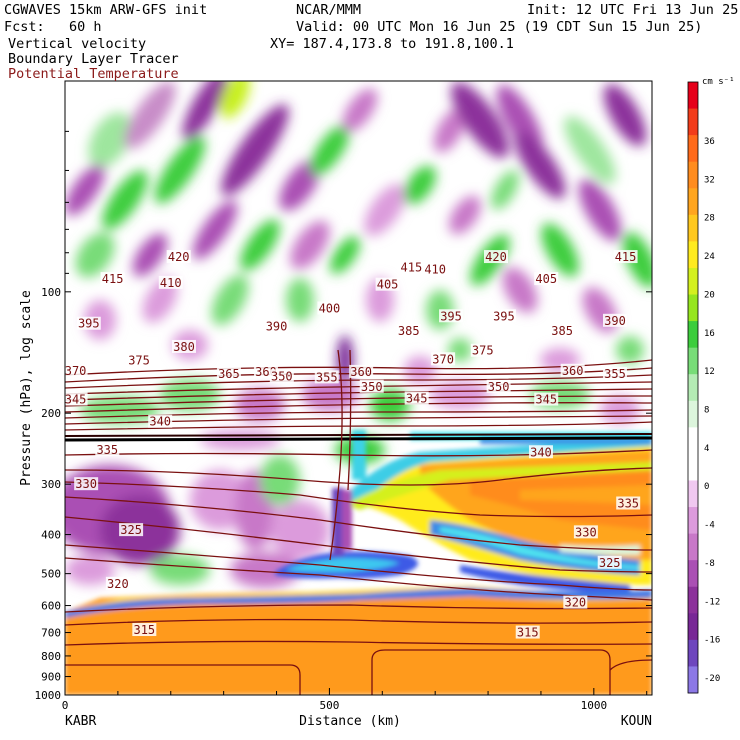 The image size is (740, 740). I want to click on cross-section-coords: XY= 187.4,173.8 to 191.8,100.1, so click(392, 44).